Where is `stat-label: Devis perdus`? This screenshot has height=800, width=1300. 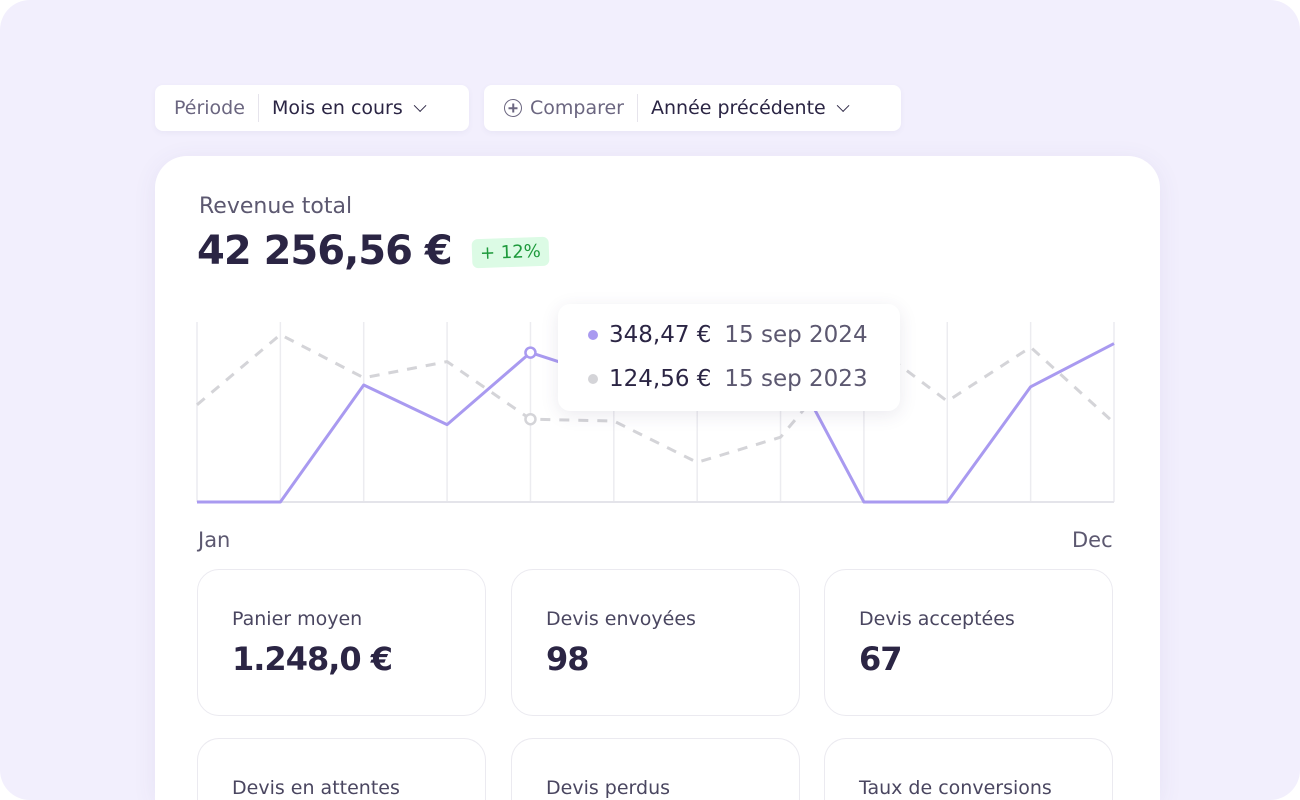
stat-label: Devis perdus is located at coordinates (608, 788).